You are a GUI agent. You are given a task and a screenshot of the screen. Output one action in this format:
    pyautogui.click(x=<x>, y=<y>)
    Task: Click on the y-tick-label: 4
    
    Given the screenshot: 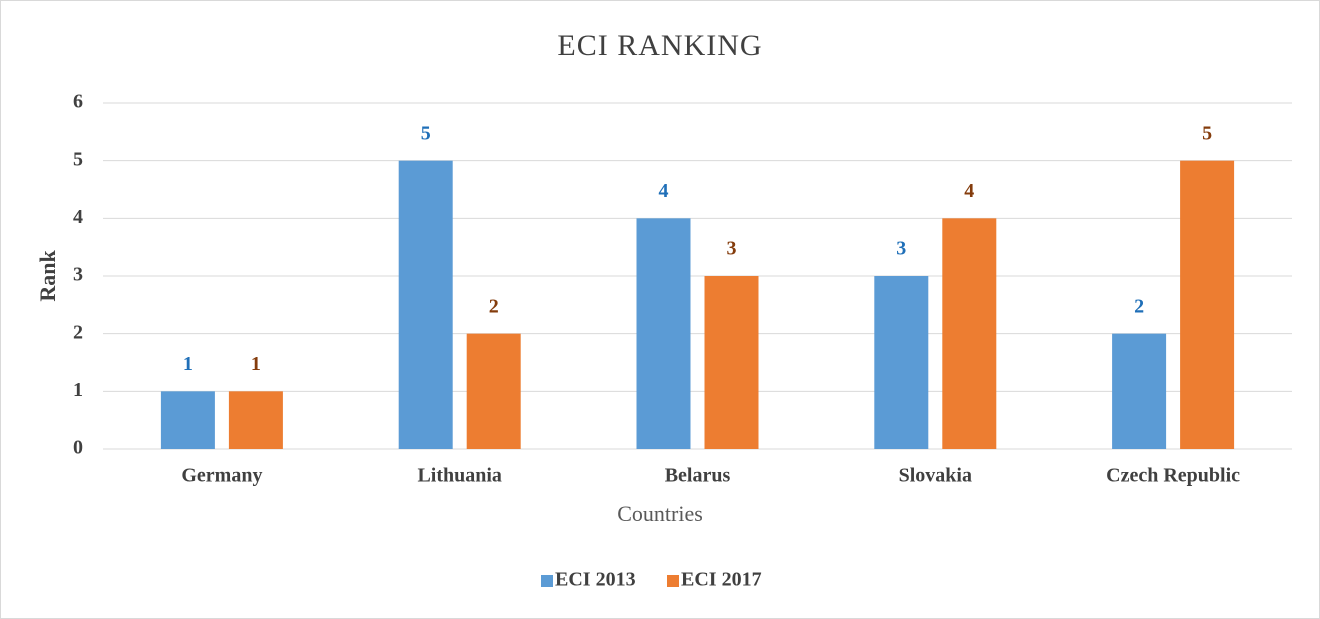 What is the action you would take?
    pyautogui.click(x=78, y=217)
    